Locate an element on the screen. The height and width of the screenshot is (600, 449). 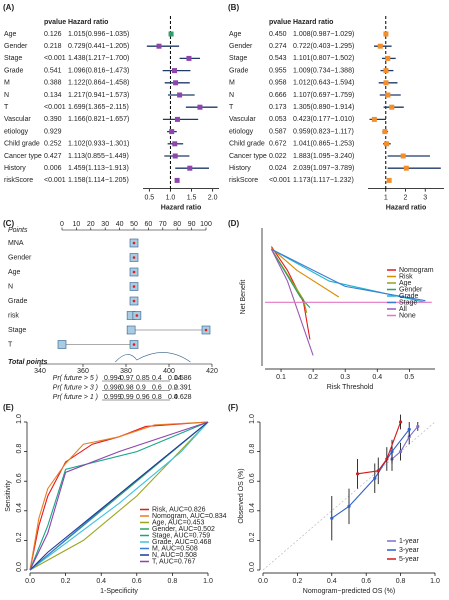
column-header: pvalue is located at coordinates (55, 22).